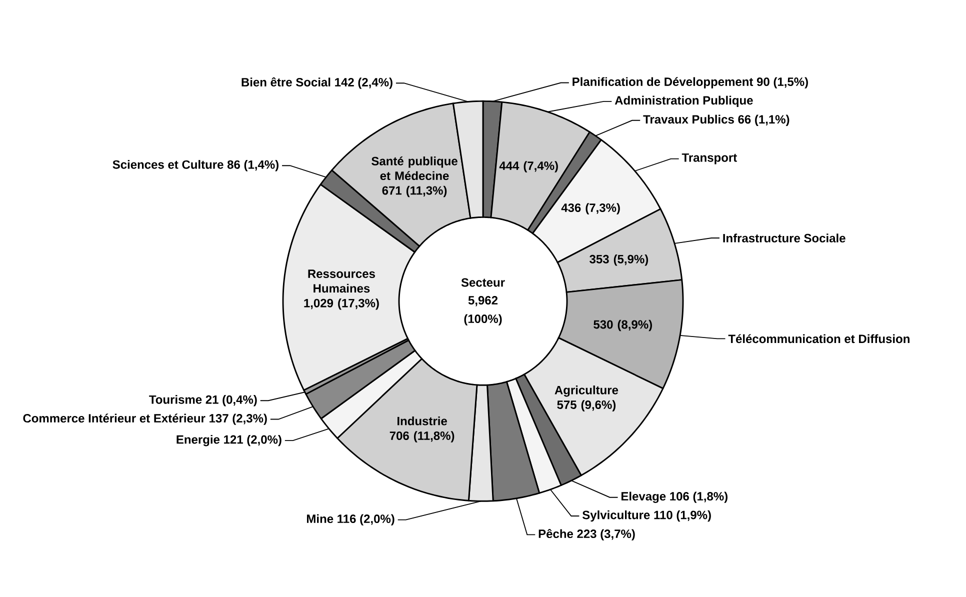  Describe the element at coordinates (556, 533) in the screenshot. I see `slice-label: Pêche` at that location.